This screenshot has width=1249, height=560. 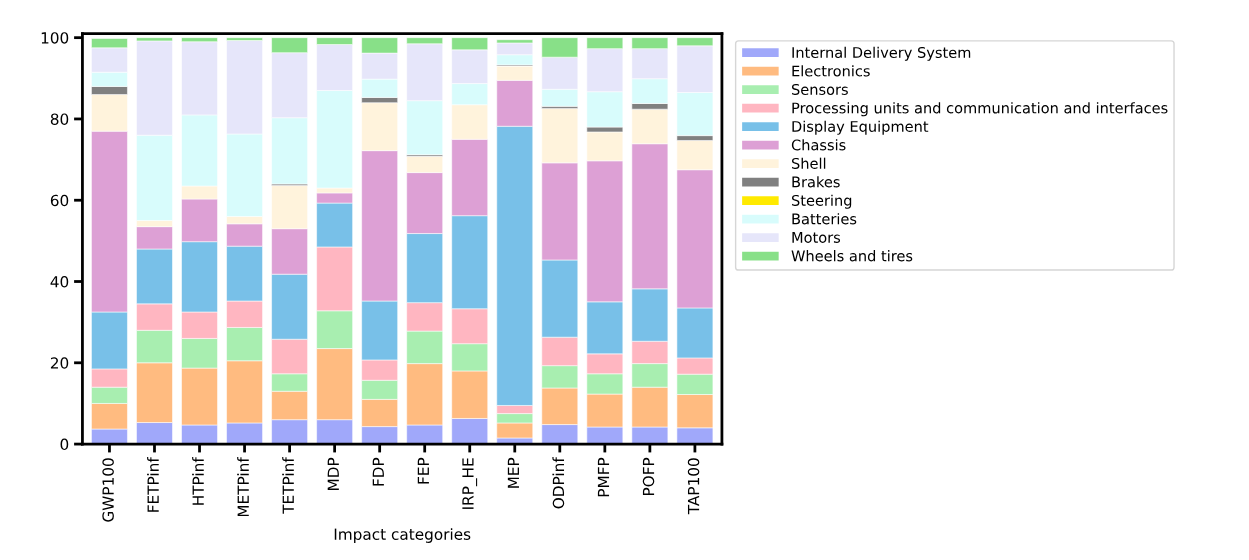 What do you see at coordinates (333, 473) in the screenshot?
I see `x-tick-label: MDP` at bounding box center [333, 473].